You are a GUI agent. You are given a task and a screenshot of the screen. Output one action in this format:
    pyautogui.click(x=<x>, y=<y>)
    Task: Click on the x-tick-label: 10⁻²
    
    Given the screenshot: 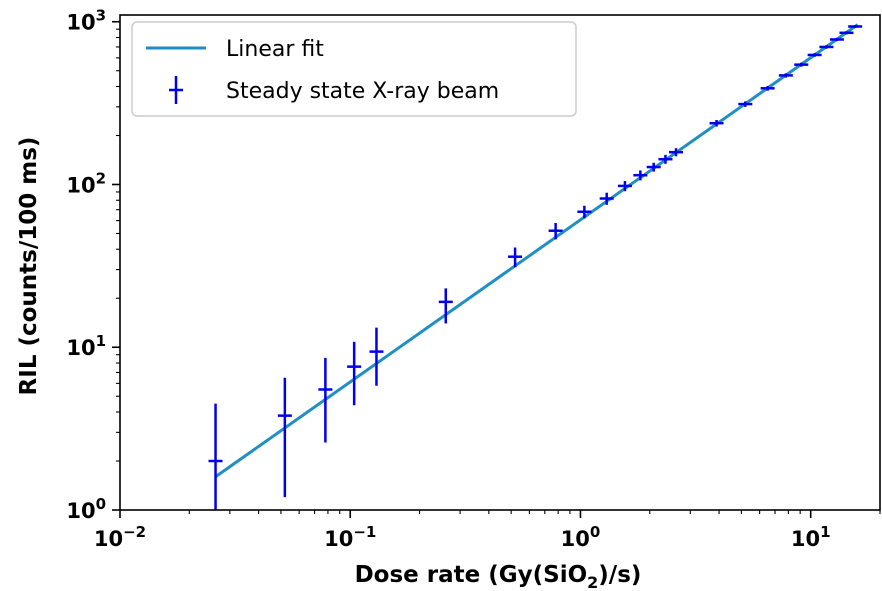 What is the action you would take?
    pyautogui.click(x=120, y=537)
    